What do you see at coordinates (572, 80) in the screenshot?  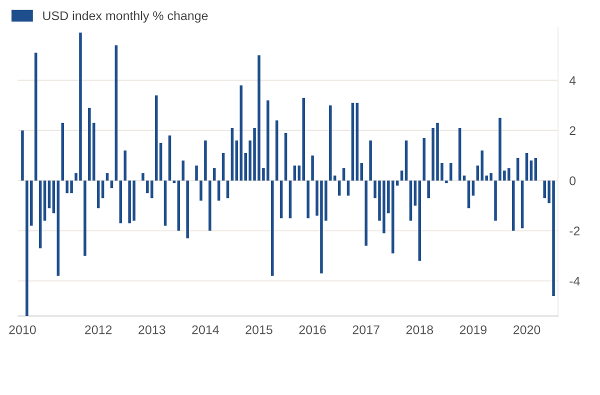 I see `y-tick-label: 4` at bounding box center [572, 80].